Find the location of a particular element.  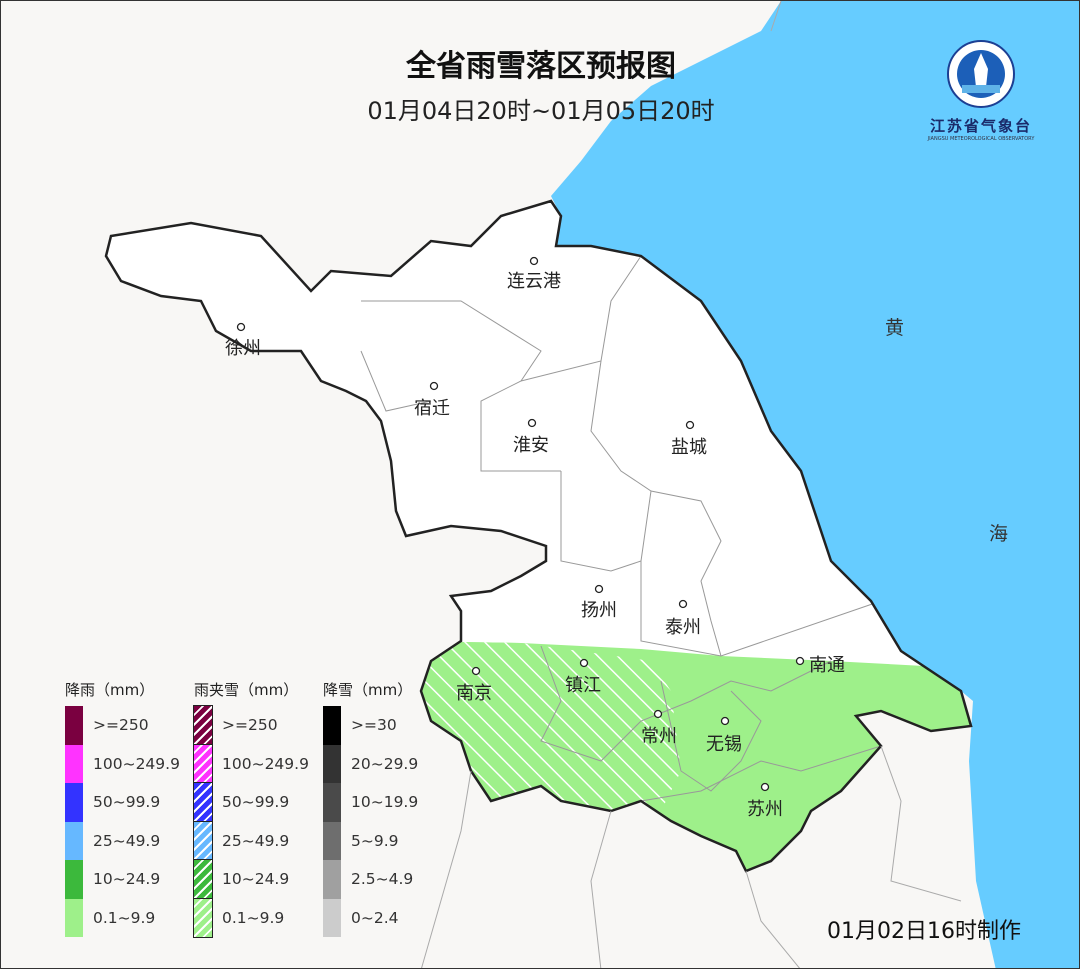

city-nantong: 南通 is located at coordinates (827, 665).